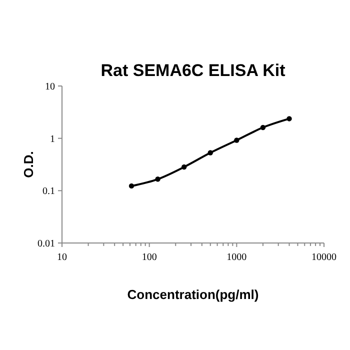 The width and height of the screenshot is (350, 350). I want to click on x-tick-label: 100, so click(149, 257).